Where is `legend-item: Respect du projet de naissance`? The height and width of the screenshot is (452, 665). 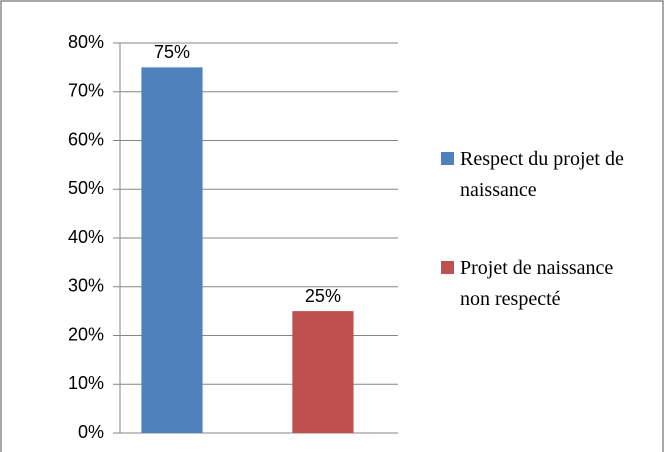 legend-item: Respect du projet de naissance is located at coordinates (543, 175).